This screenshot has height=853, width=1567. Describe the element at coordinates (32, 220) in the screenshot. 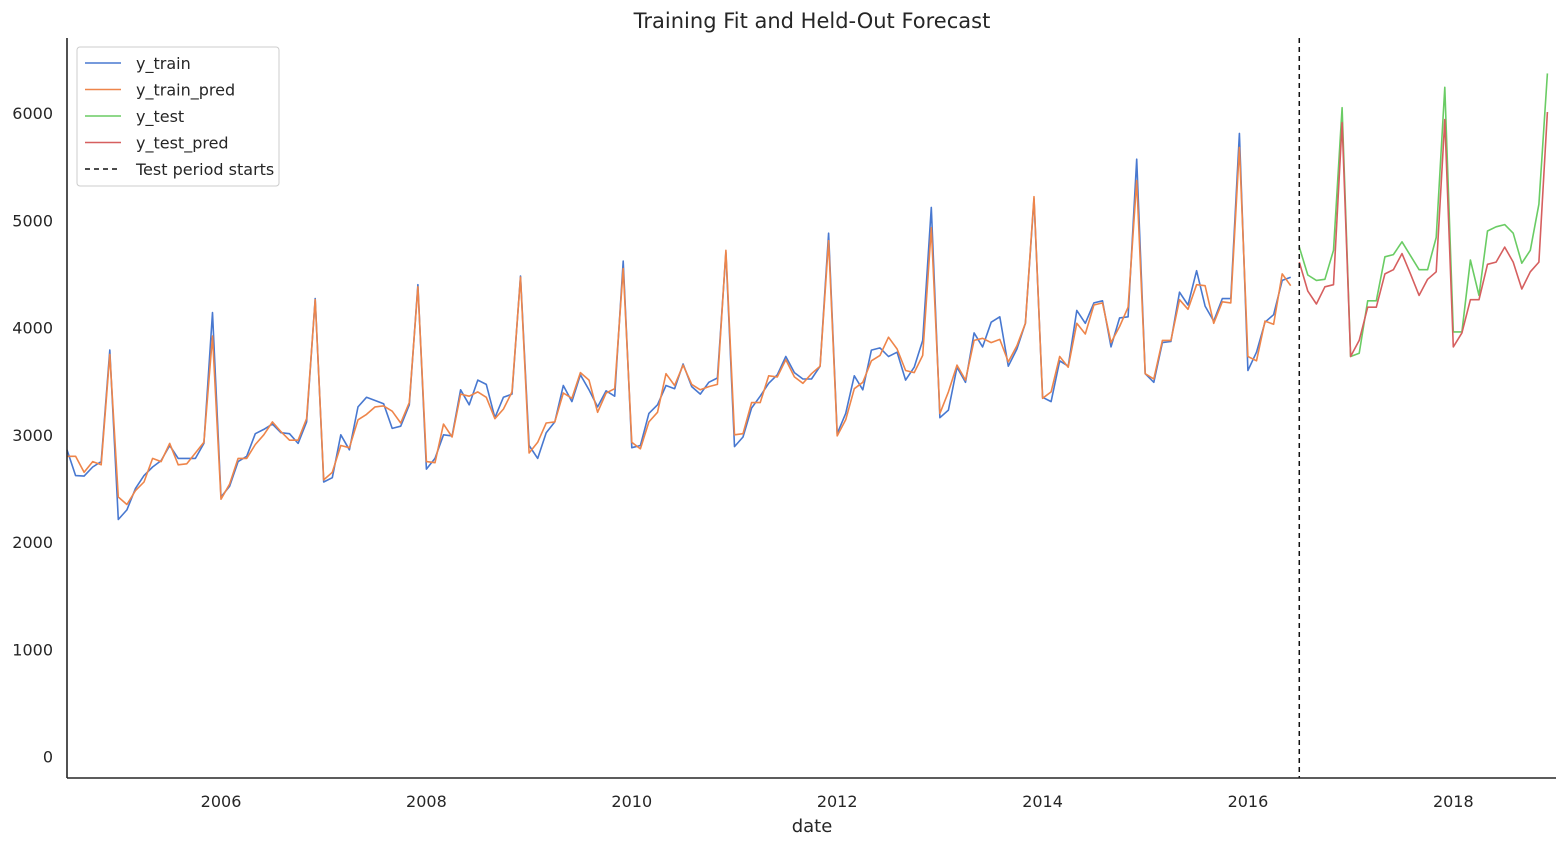

I see `y-tick-label: 5000` at that location.